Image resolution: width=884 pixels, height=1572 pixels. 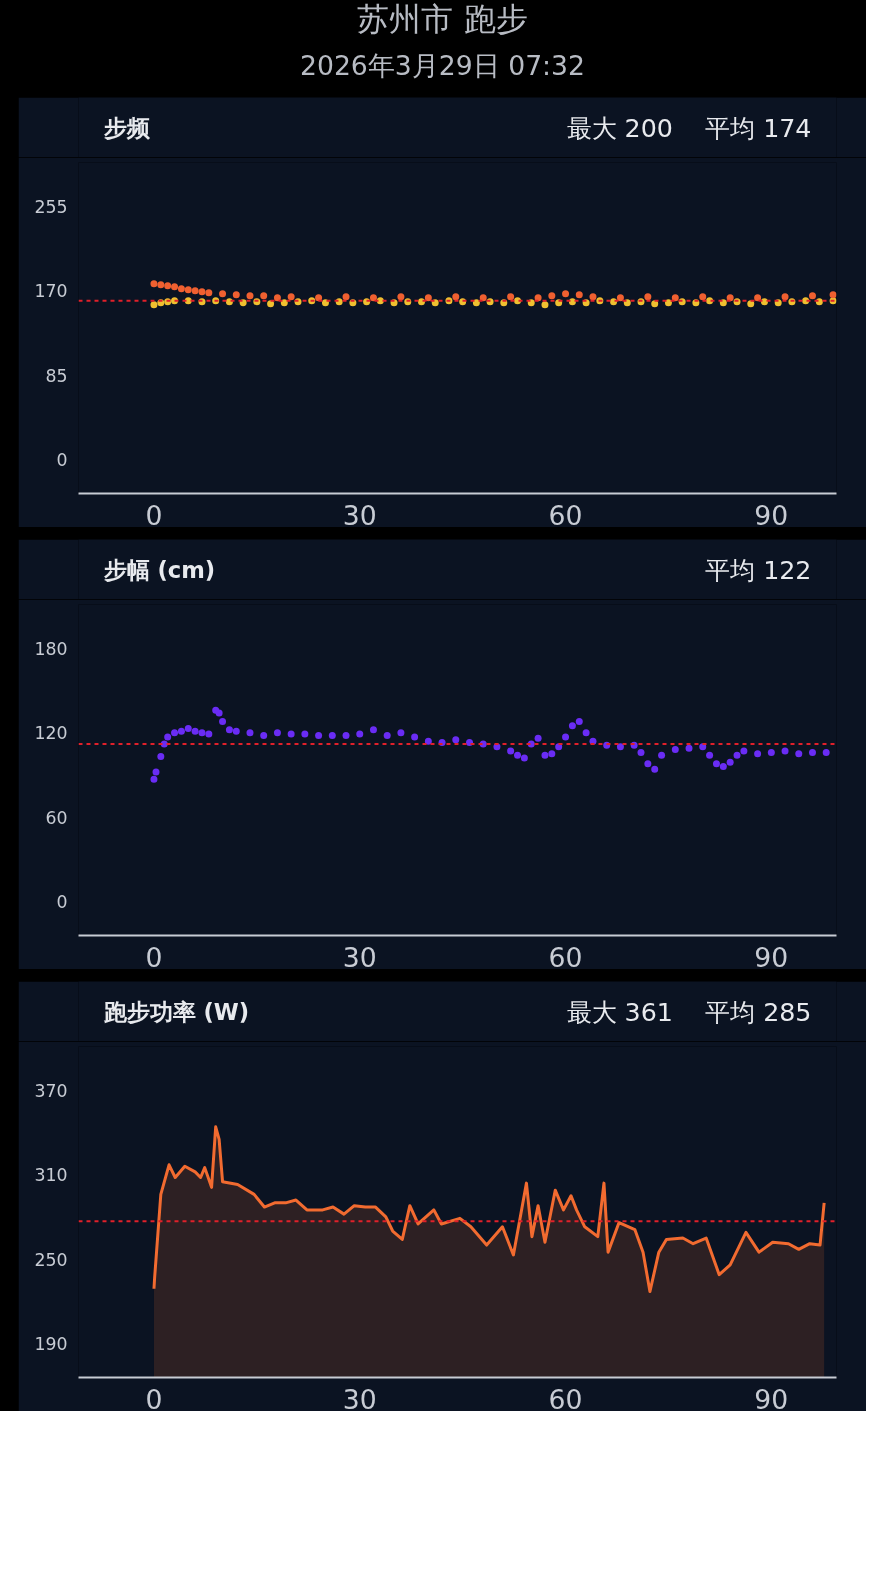 What do you see at coordinates (619, 127) in the screenshot?
I see `text: 最大 200` at bounding box center [619, 127].